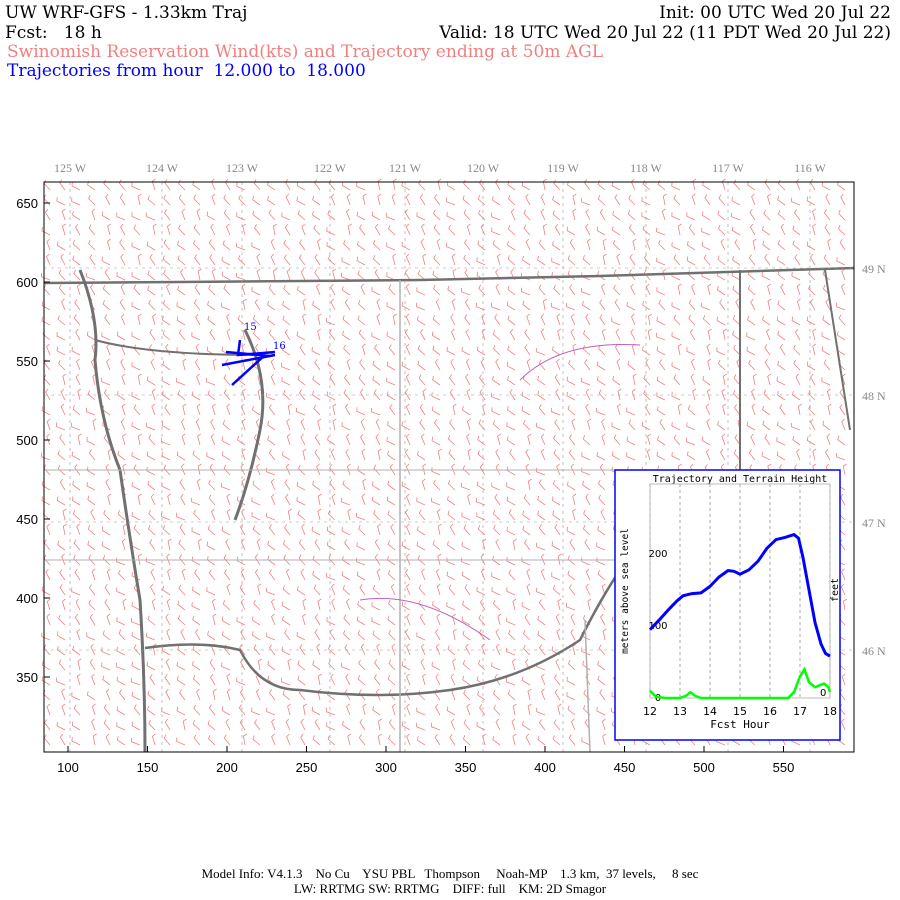 The image size is (900, 900). What do you see at coordinates (425, 619) in the screenshot?
I see `reservation-boundary` at bounding box center [425, 619].